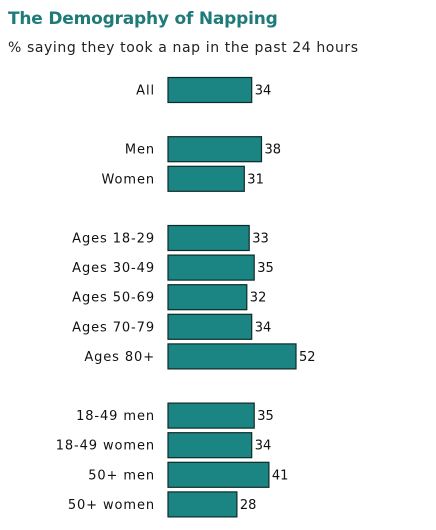 This screenshot has width=436, height=530. I want to click on category-label: 50+ women, so click(111, 505).